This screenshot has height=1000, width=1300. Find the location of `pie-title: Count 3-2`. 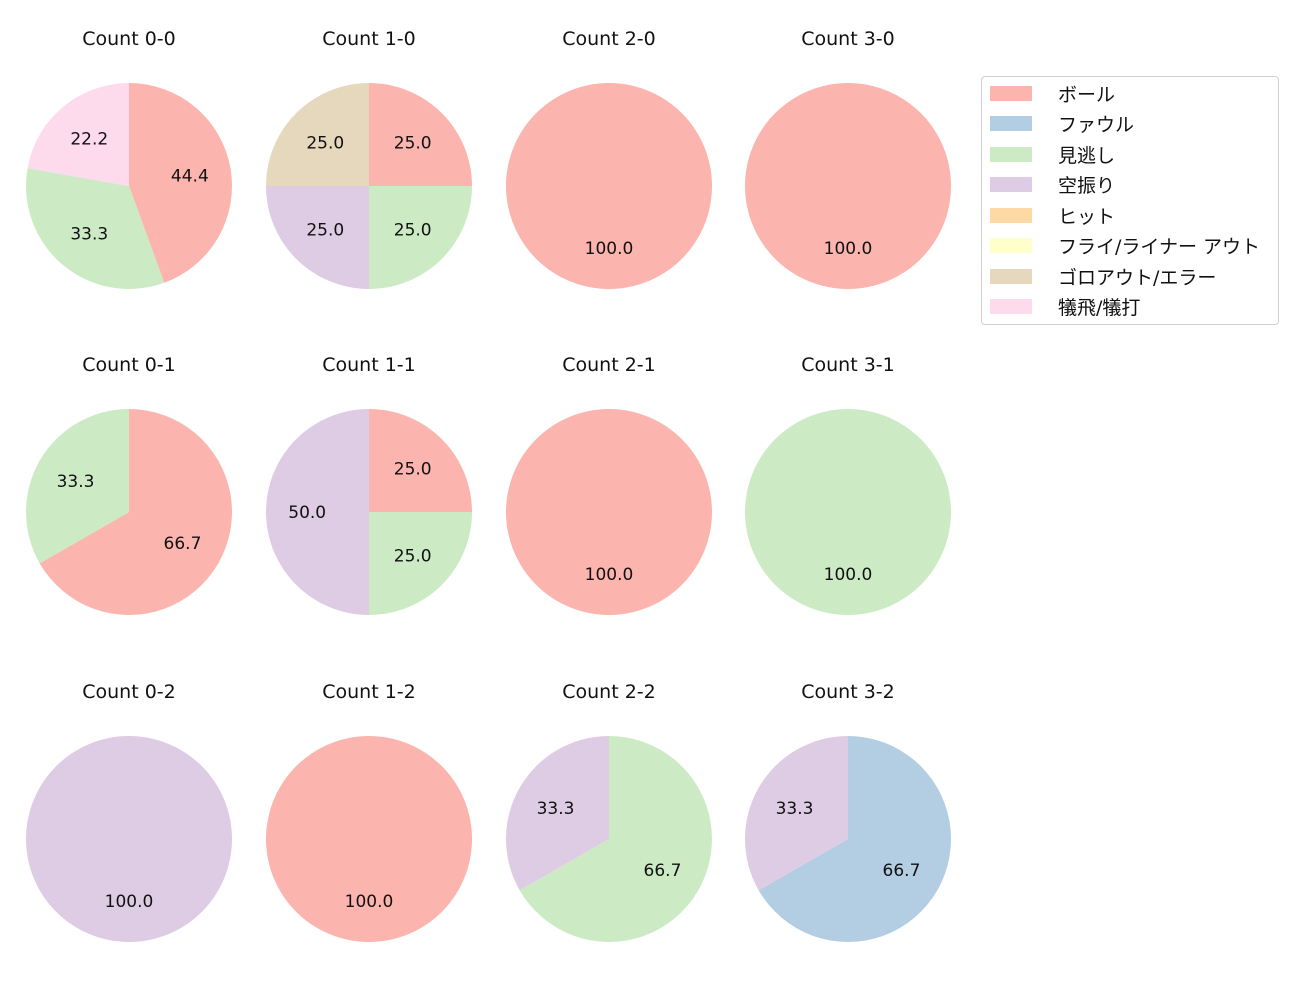

pie-title: Count 3-2 is located at coordinates (848, 692).